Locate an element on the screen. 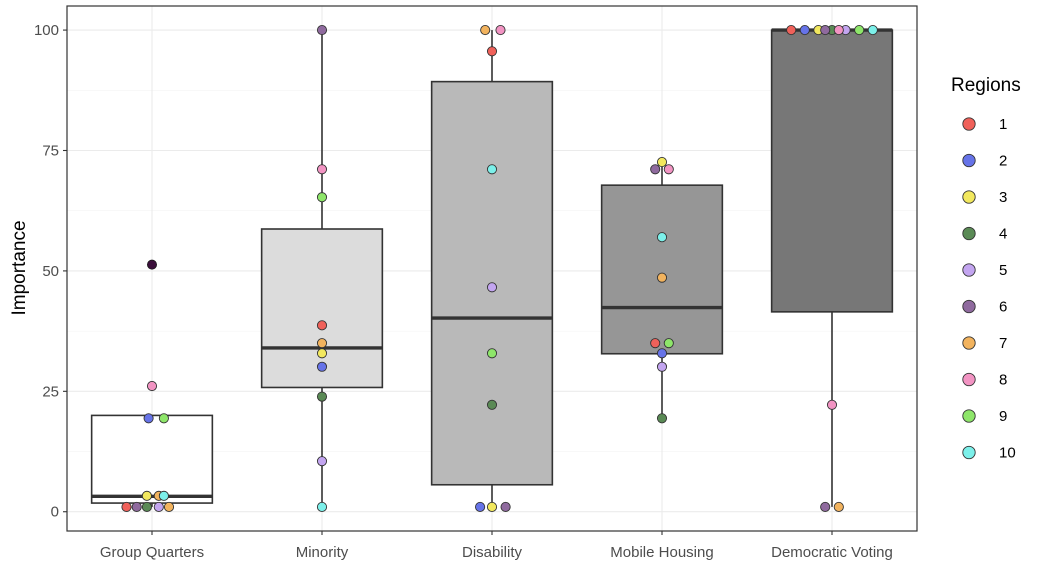 This screenshot has width=1041, height=567. x-tick-label: Disability is located at coordinates (492, 552).